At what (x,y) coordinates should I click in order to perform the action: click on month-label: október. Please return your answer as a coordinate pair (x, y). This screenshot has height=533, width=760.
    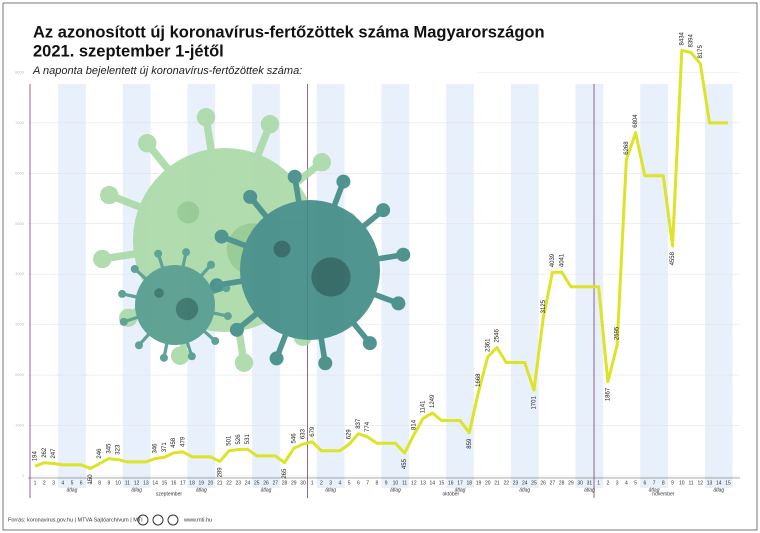
    Looking at the image, I should click on (450, 494).